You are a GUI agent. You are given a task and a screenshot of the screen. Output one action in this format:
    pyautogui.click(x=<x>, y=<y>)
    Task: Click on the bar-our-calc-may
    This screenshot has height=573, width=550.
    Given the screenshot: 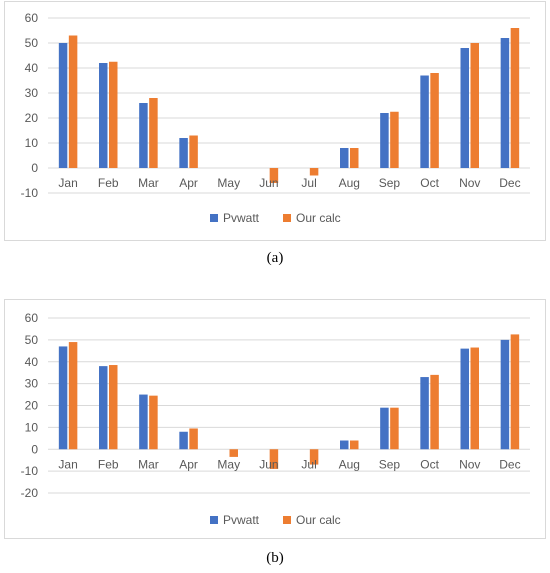 What is the action you would take?
    pyautogui.click(x=233, y=453)
    